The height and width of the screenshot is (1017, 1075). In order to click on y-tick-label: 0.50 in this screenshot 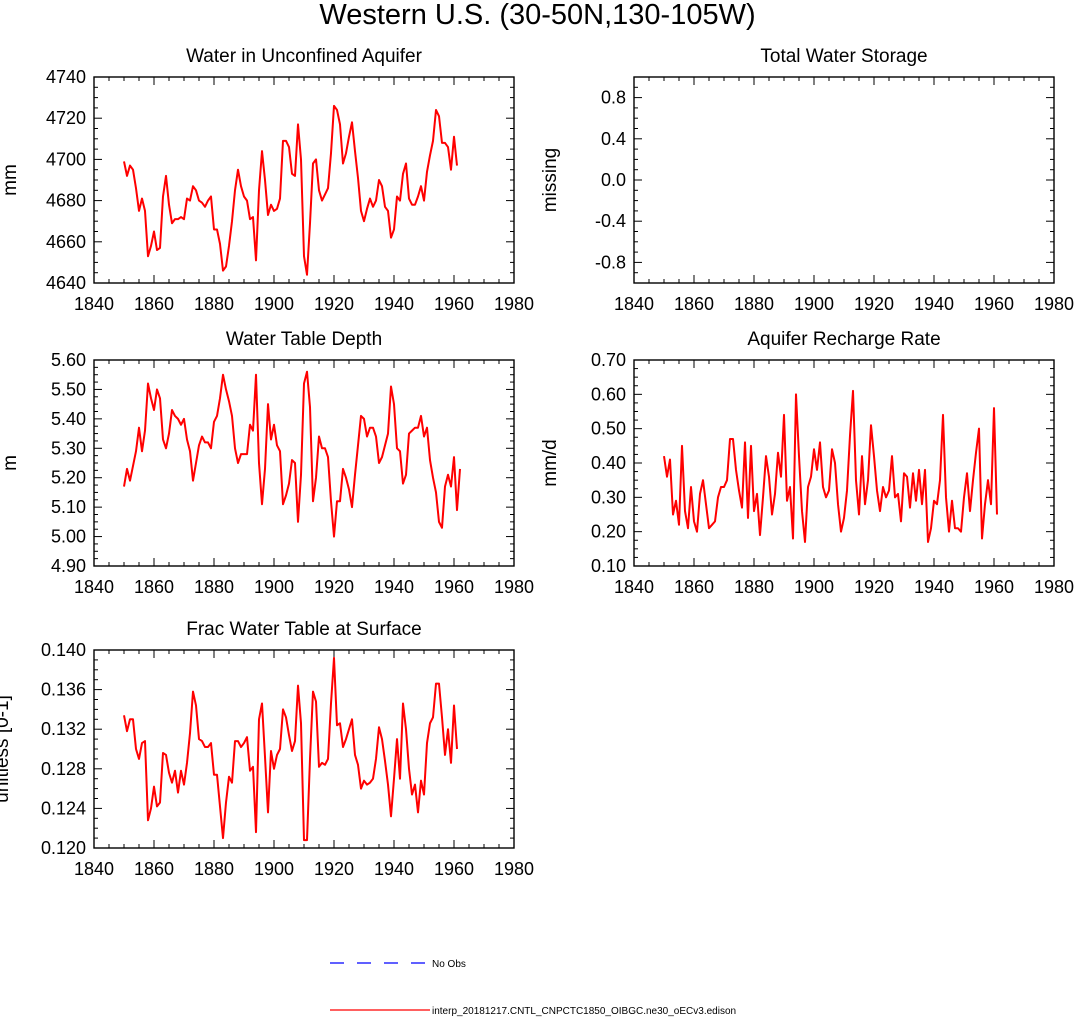, I will do `click(608, 429)`.